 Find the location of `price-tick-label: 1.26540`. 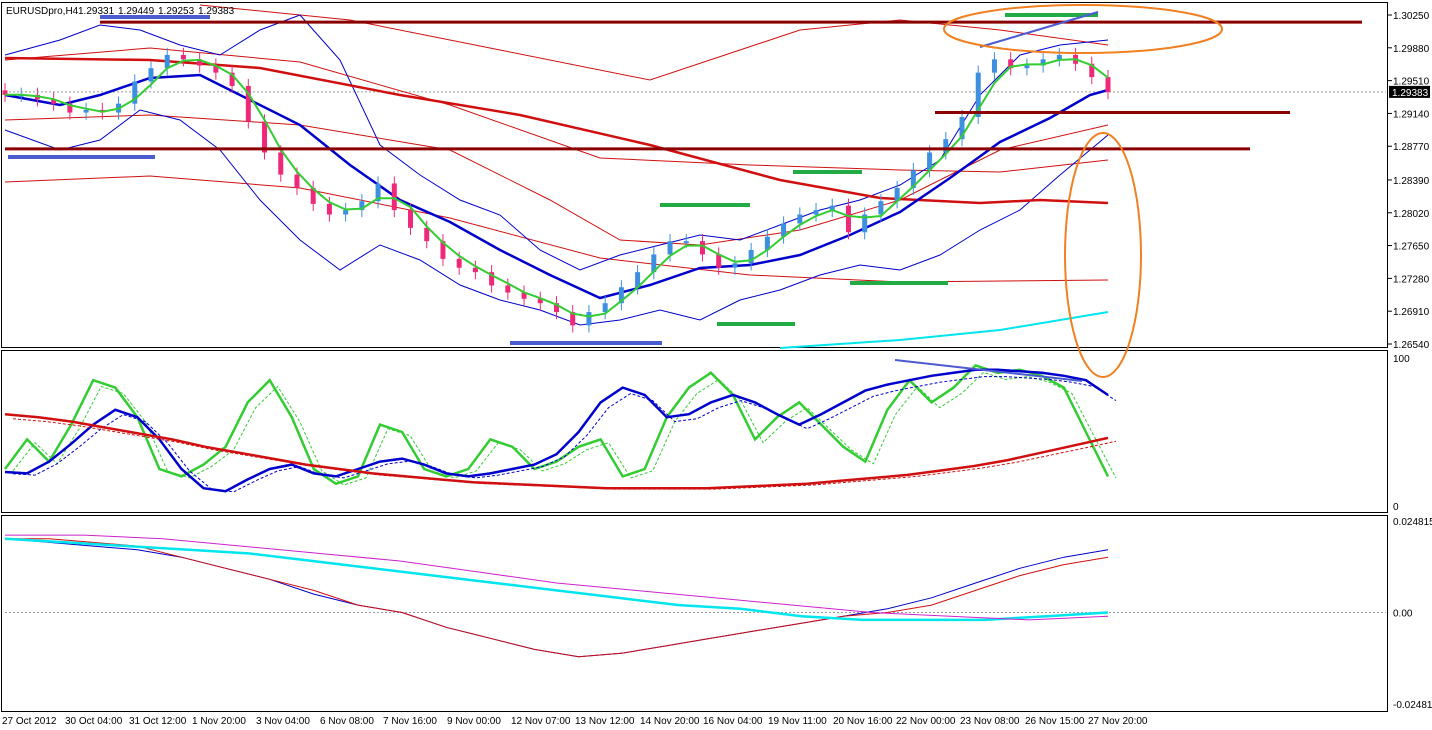

price-tick-label: 1.26540 is located at coordinates (1411, 345).